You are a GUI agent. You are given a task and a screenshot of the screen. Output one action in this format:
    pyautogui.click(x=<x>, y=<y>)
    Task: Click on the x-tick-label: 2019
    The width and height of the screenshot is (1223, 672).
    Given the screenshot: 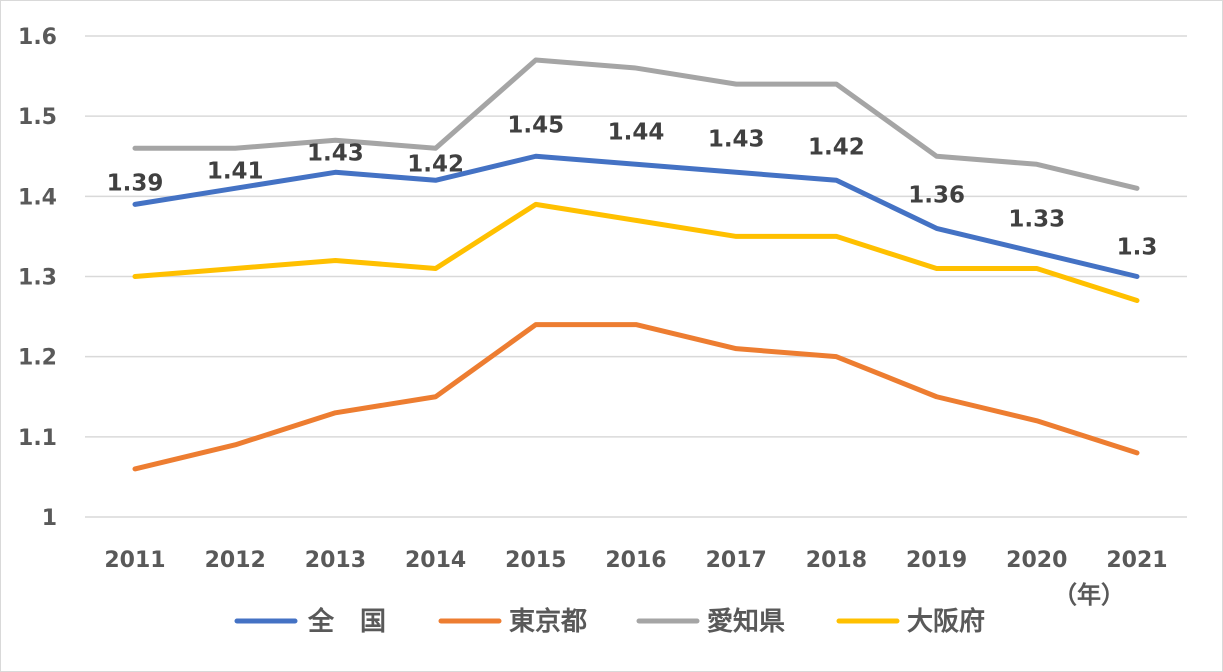 What is the action you would take?
    pyautogui.click(x=936, y=560)
    